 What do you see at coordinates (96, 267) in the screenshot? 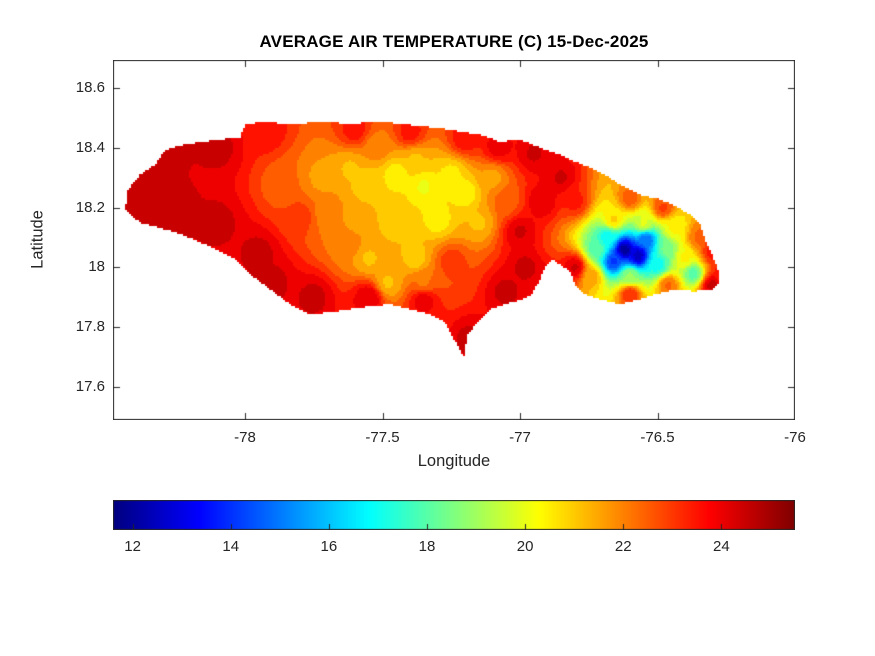
I see `y-tick-label: 18` at bounding box center [96, 267].